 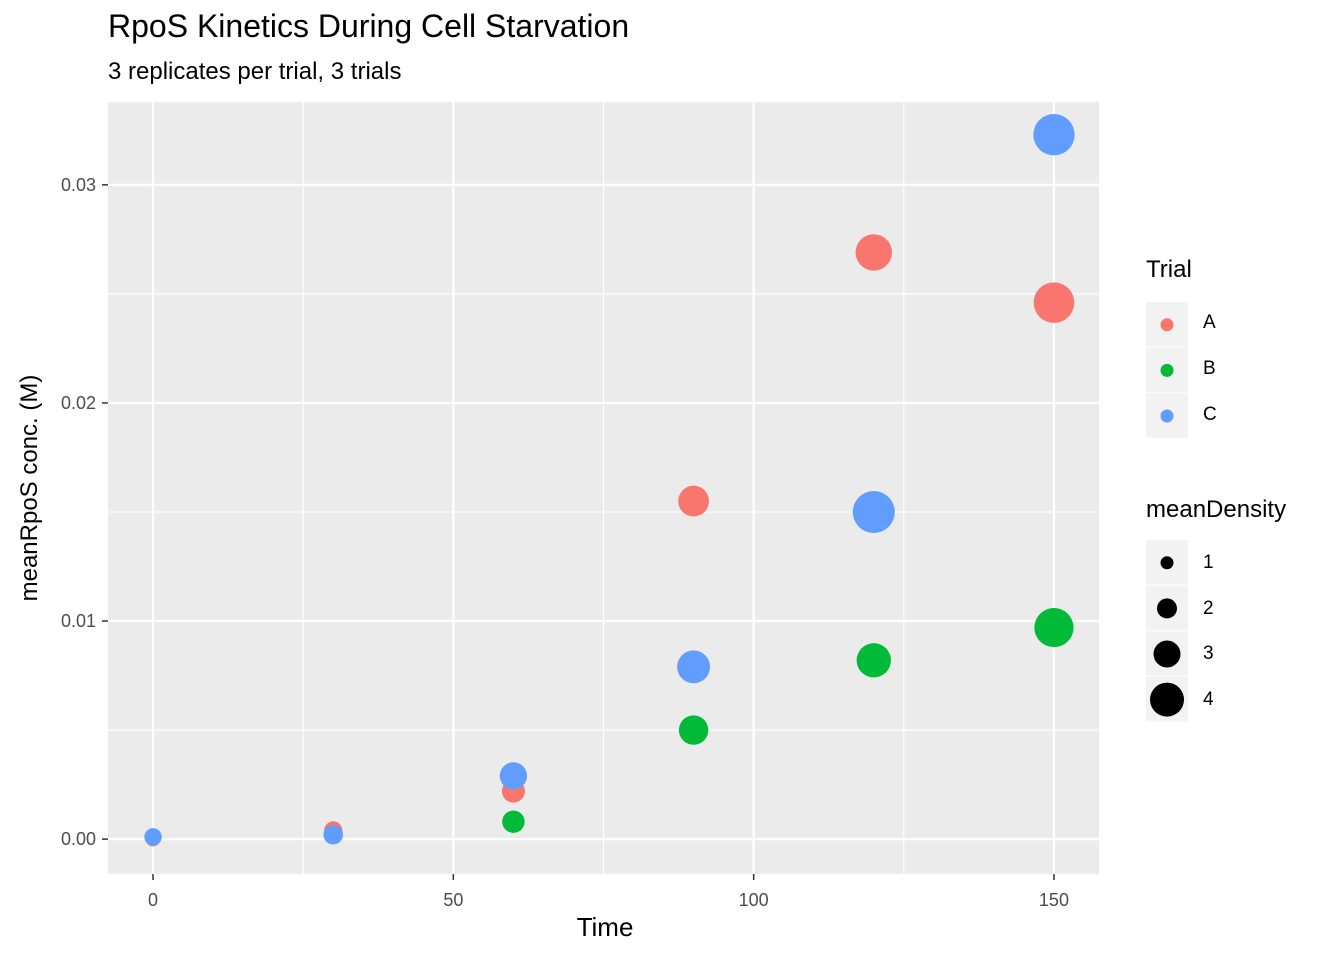 What do you see at coordinates (78, 621) in the screenshot?
I see `y-tick-label-1: 0.01` at bounding box center [78, 621].